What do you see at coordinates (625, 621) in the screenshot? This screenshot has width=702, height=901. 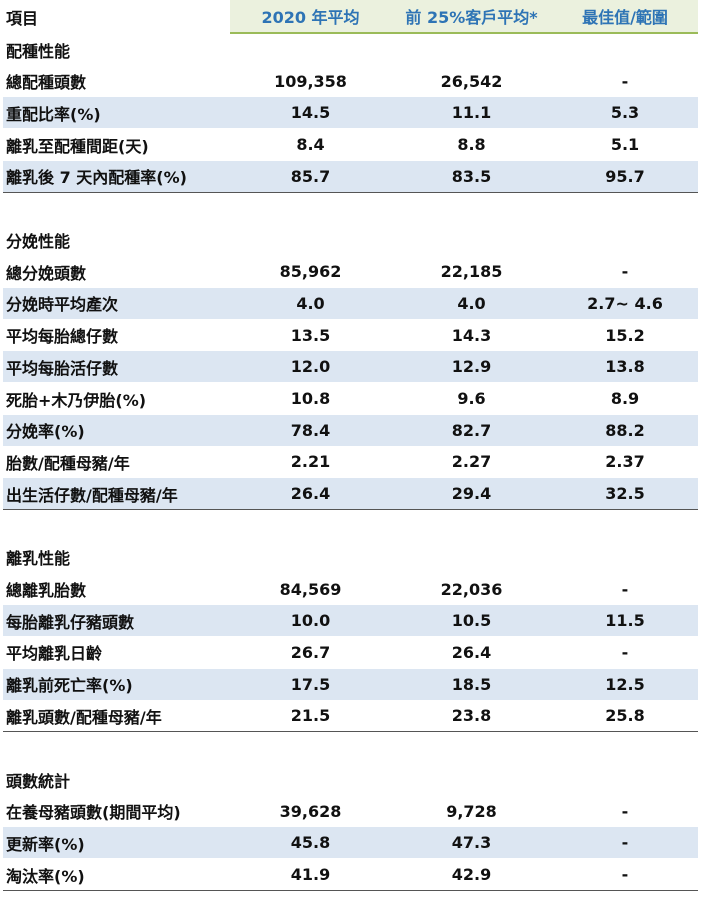 I see `value-best-range: 11.5` at bounding box center [625, 621].